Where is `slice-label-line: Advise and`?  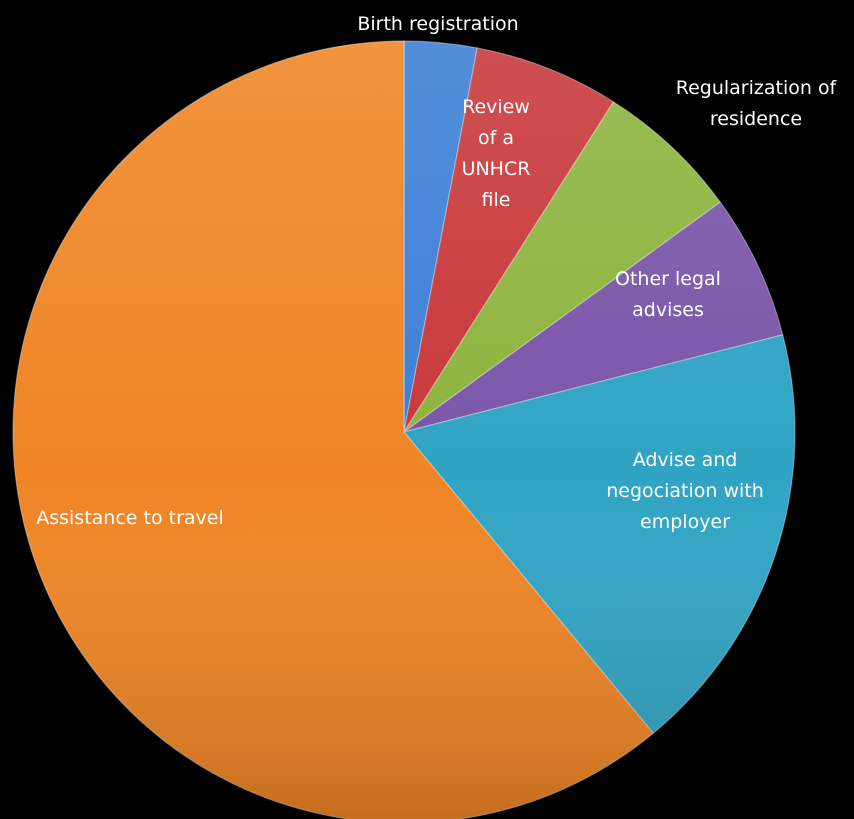
slice-label-line: Advise and is located at coordinates (685, 460).